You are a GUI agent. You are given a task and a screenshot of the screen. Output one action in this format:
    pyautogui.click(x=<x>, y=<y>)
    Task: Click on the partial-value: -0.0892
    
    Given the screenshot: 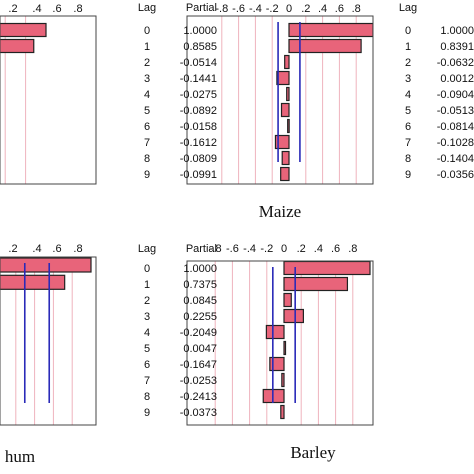 What is the action you would take?
    pyautogui.click(x=198, y=111)
    